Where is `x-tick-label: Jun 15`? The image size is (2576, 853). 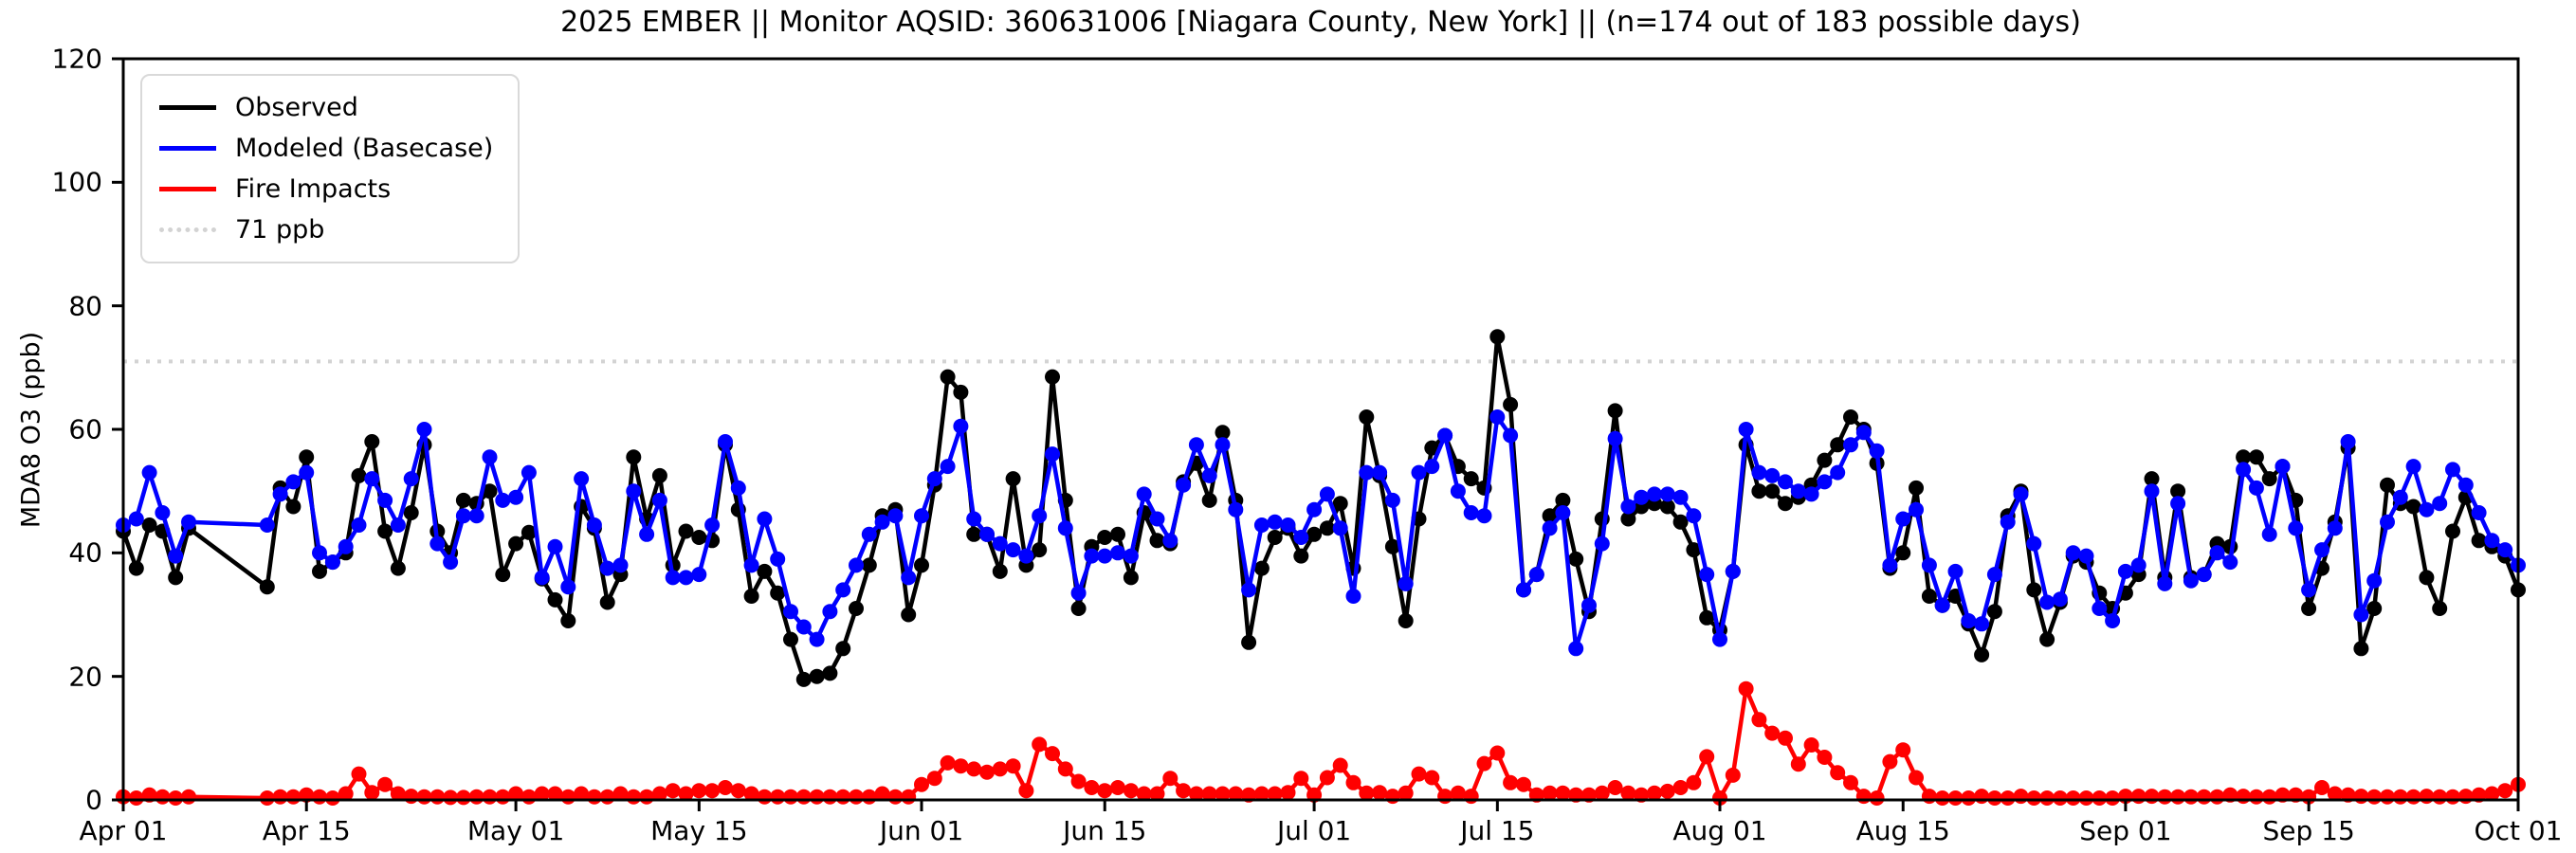 x-tick-label: Jun 15 is located at coordinates (1105, 830).